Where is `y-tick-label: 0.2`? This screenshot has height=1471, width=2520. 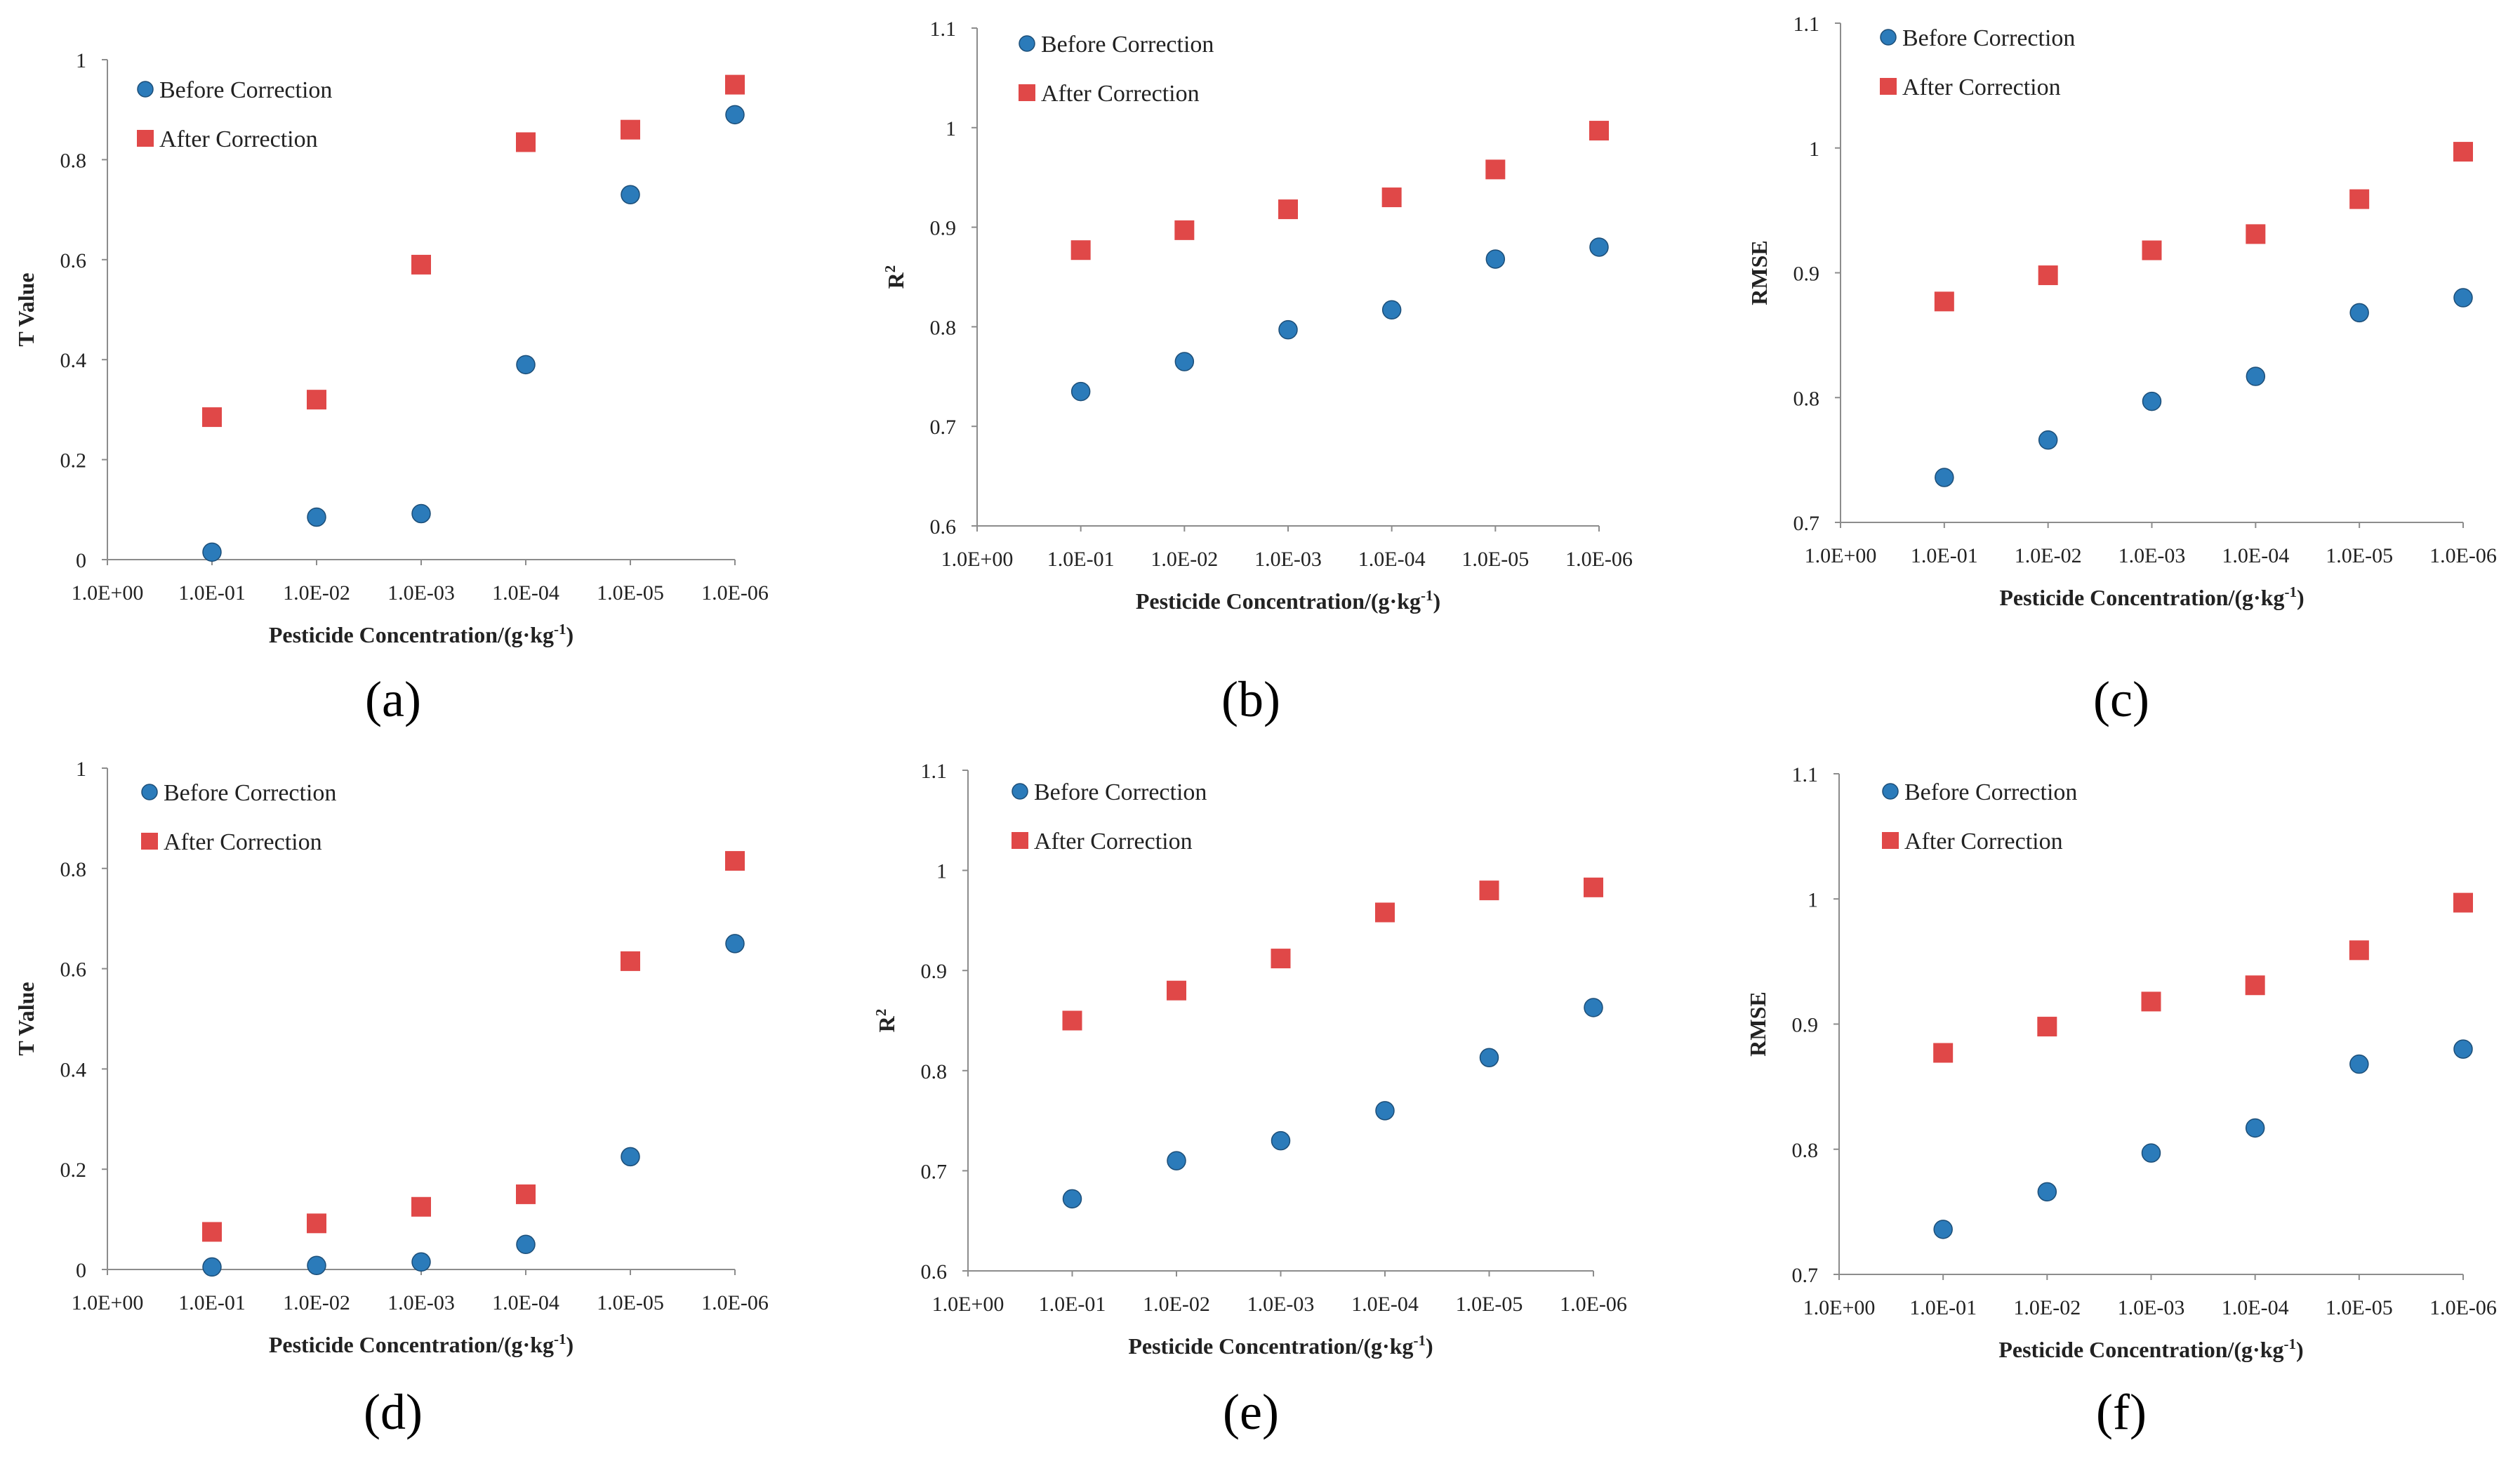 y-tick-label: 0.2 is located at coordinates (73, 461).